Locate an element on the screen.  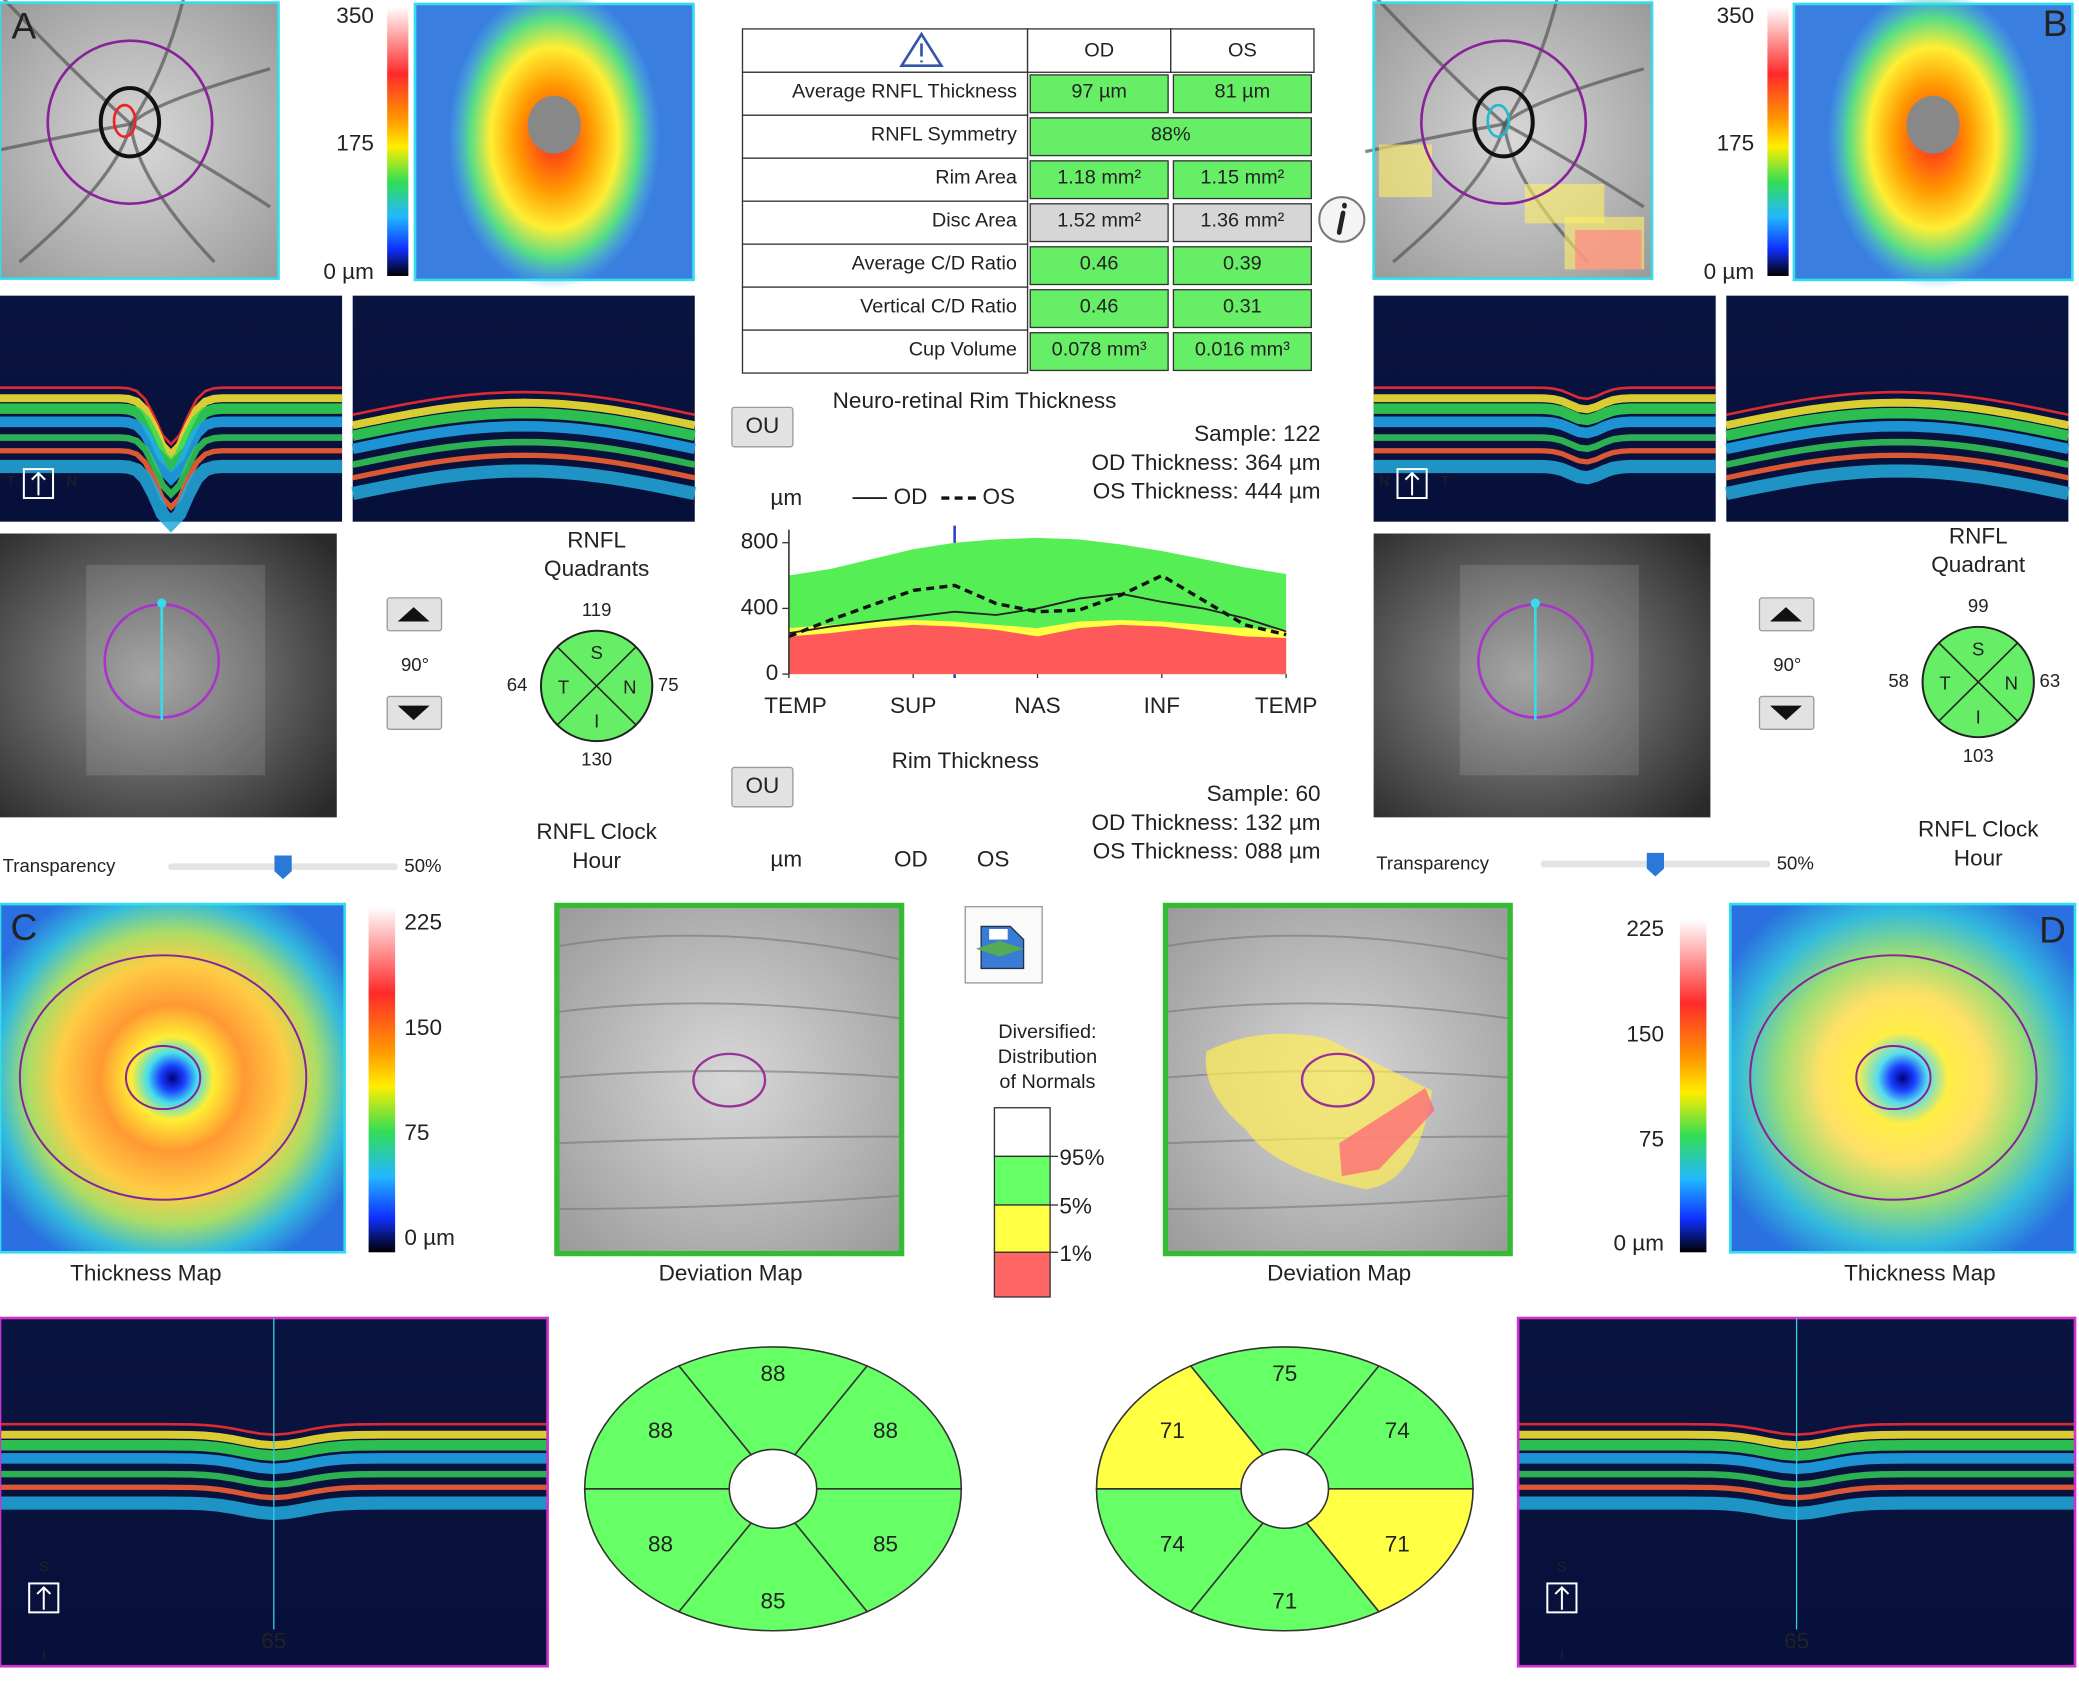
scale-label: 225 is located at coordinates (423, 922).